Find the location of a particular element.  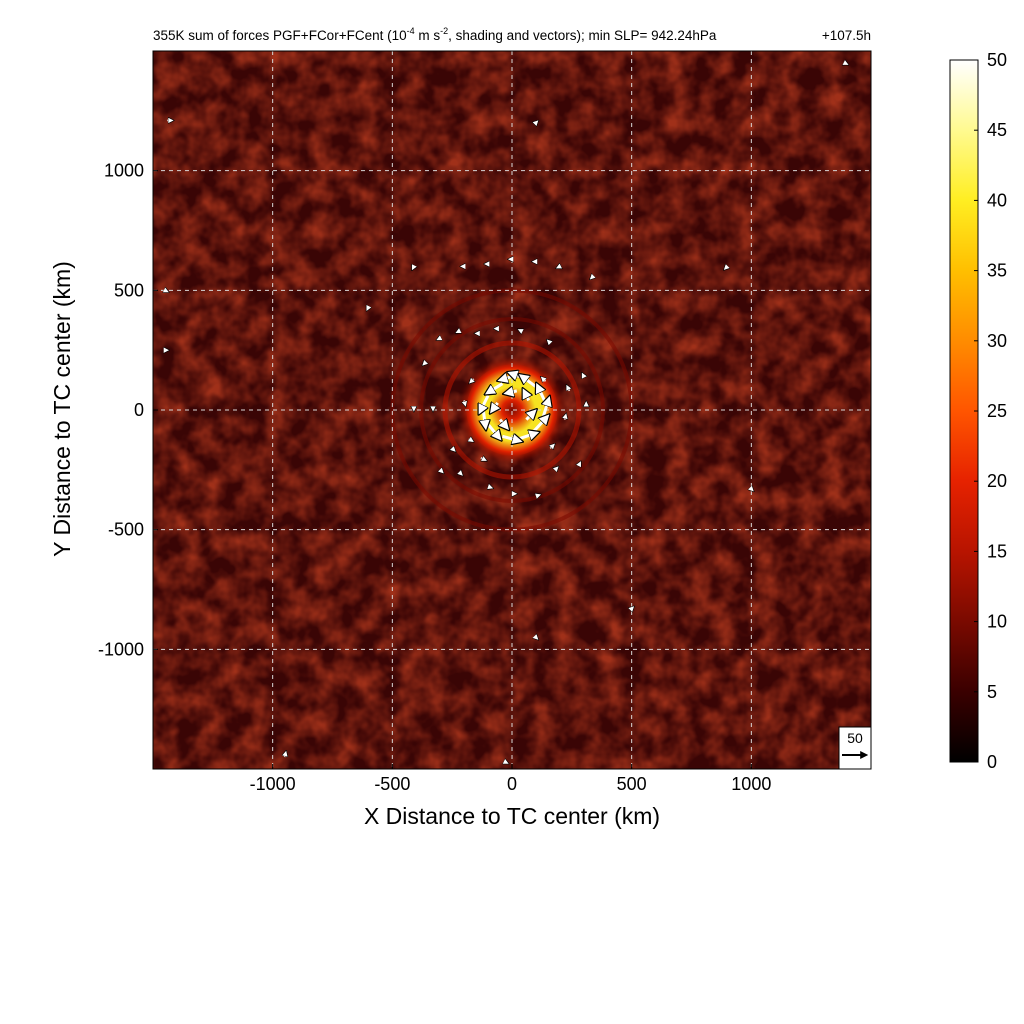

colorbar-tick-label: 20 is located at coordinates (997, 481).